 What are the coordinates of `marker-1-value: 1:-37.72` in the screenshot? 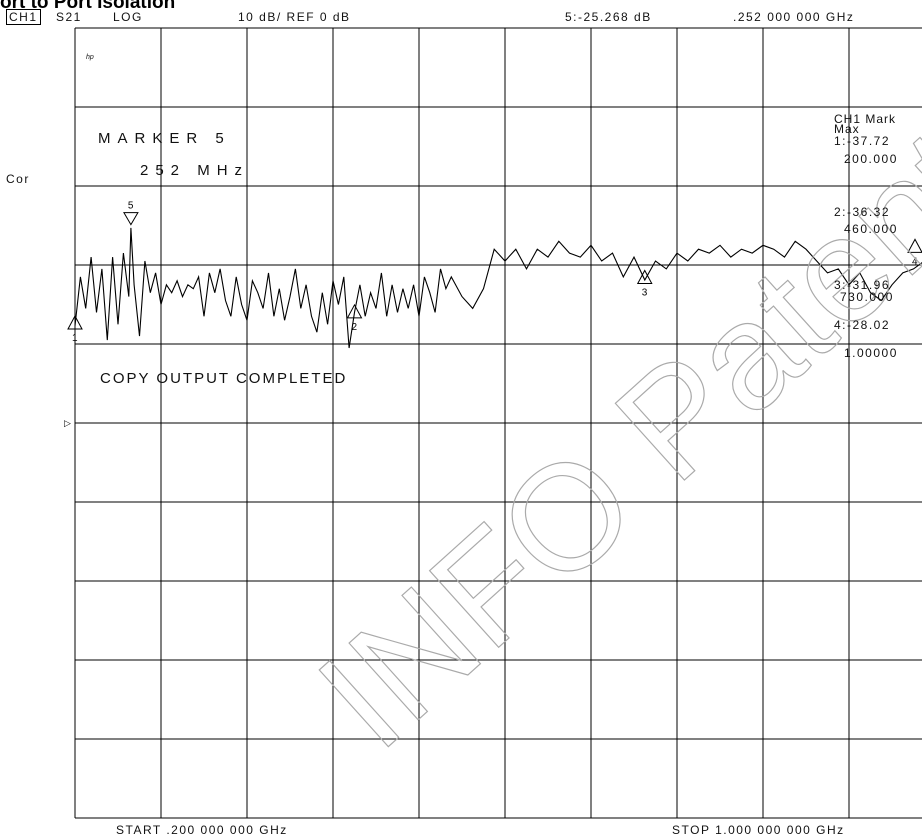 It's located at (862, 141).